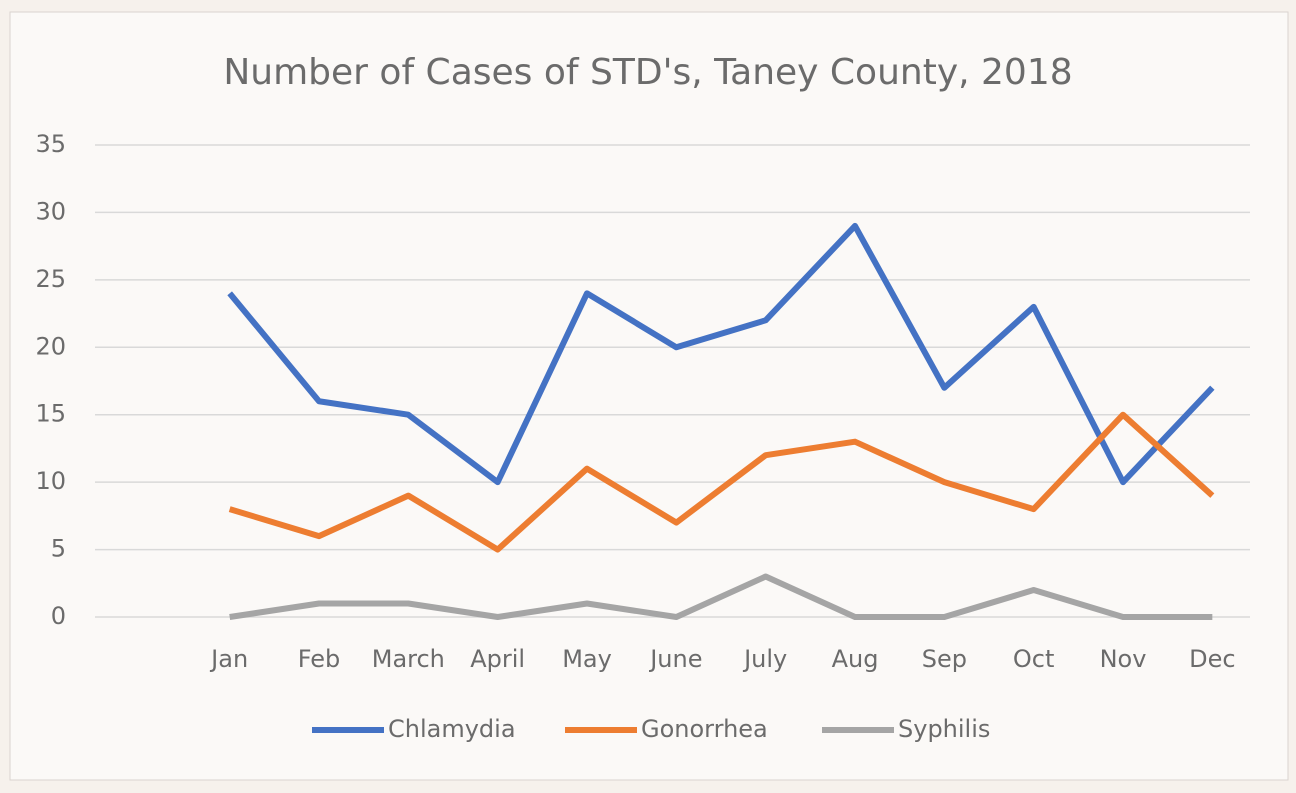  I want to click on y-tick-label: 25, so click(50, 279).